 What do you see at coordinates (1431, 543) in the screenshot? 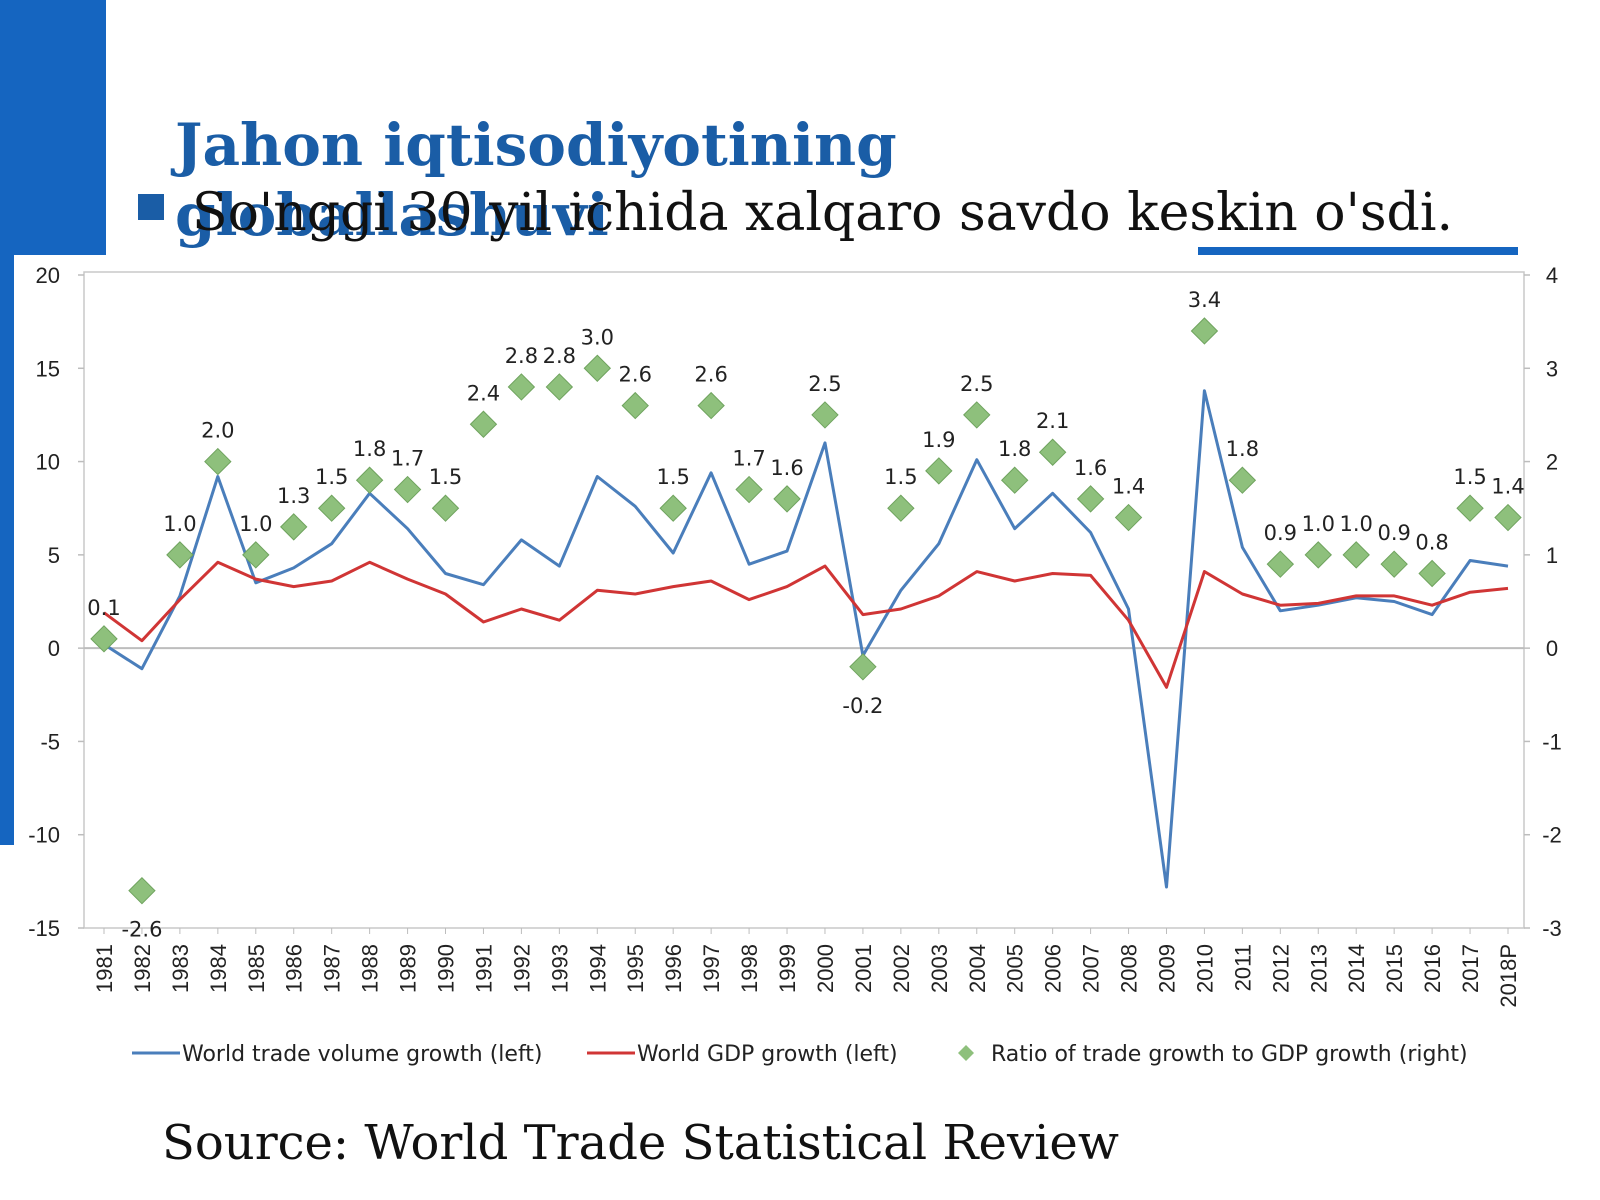
I see `ratio-data-label: 0.8` at bounding box center [1431, 543].